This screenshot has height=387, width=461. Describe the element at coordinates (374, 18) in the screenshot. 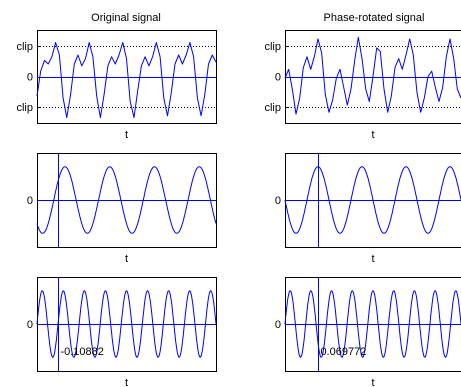

I see `right-column-title: Phase-rotated signal` at that location.